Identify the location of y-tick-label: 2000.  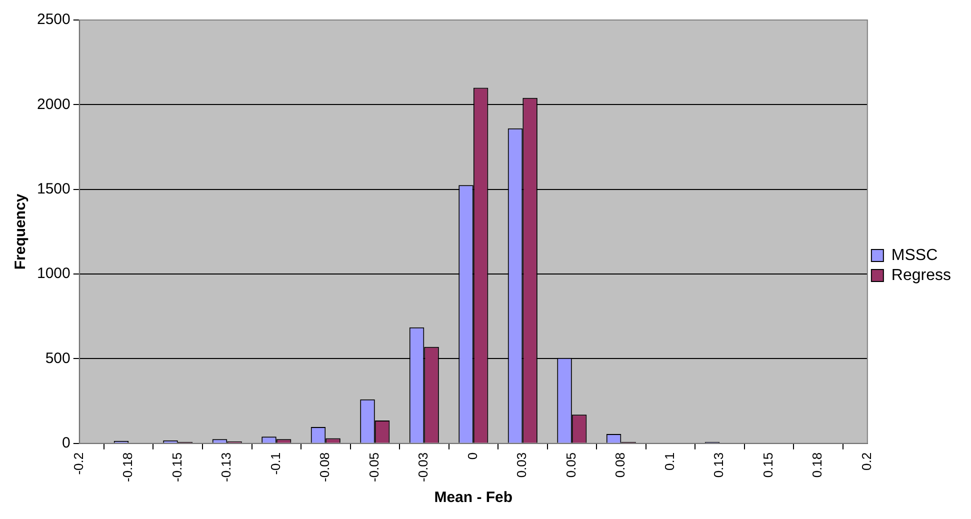
(53, 104).